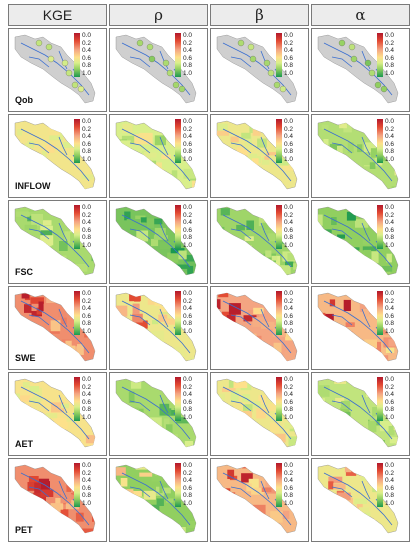 The width and height of the screenshot is (416, 550). What do you see at coordinates (24, 444) in the screenshot?
I see `row-label-5: AET` at bounding box center [24, 444].